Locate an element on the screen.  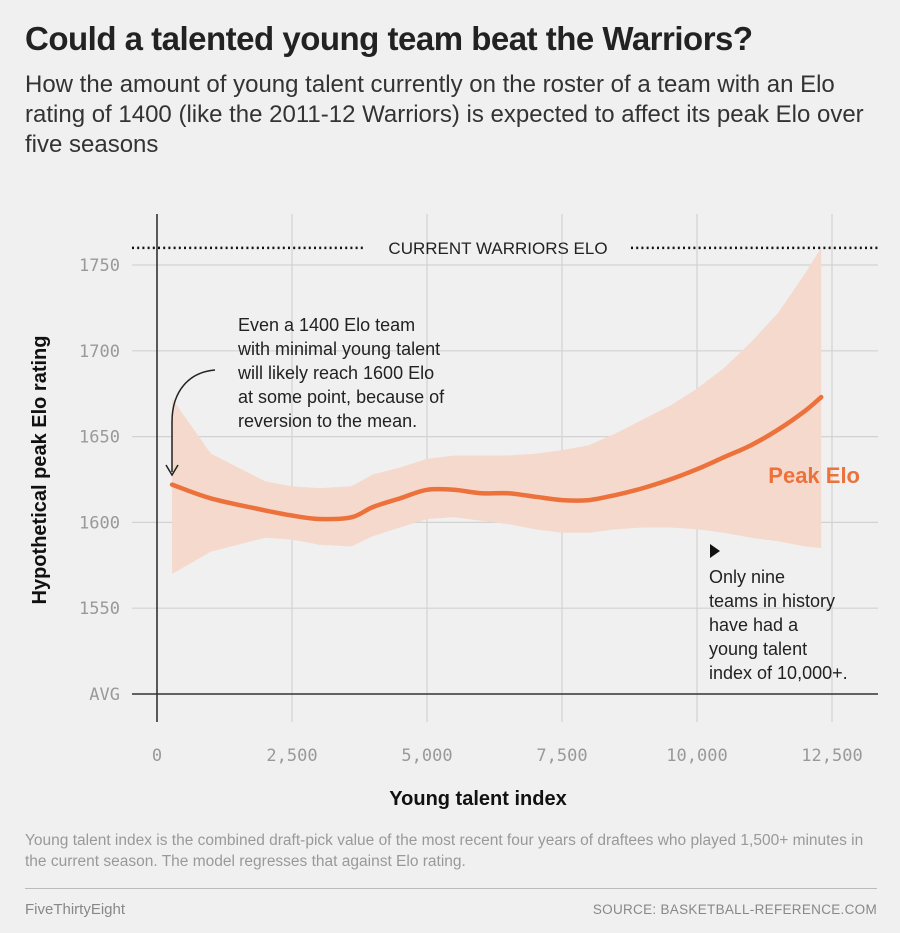
reference-line-label: CURRENT WARRIORS ELO is located at coordinates (497, 248).